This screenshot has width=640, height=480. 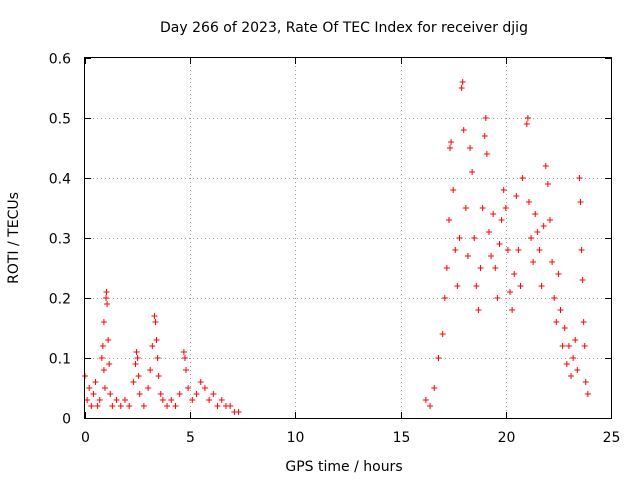 I want to click on y-axis-label: ROTI / TECUs, so click(x=14, y=238).